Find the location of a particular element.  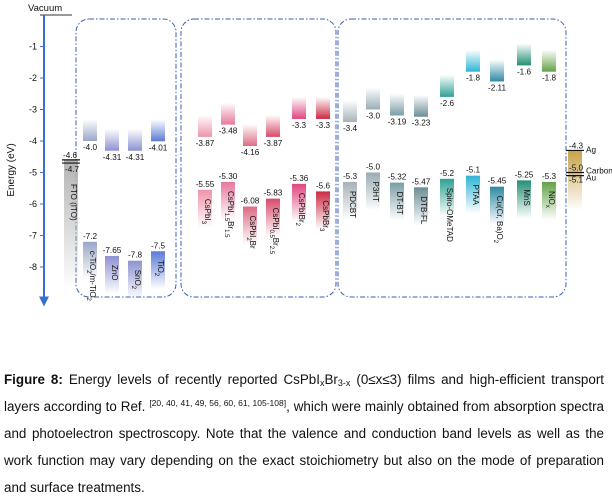

conduction-band-value: -1.6 is located at coordinates (524, 71).